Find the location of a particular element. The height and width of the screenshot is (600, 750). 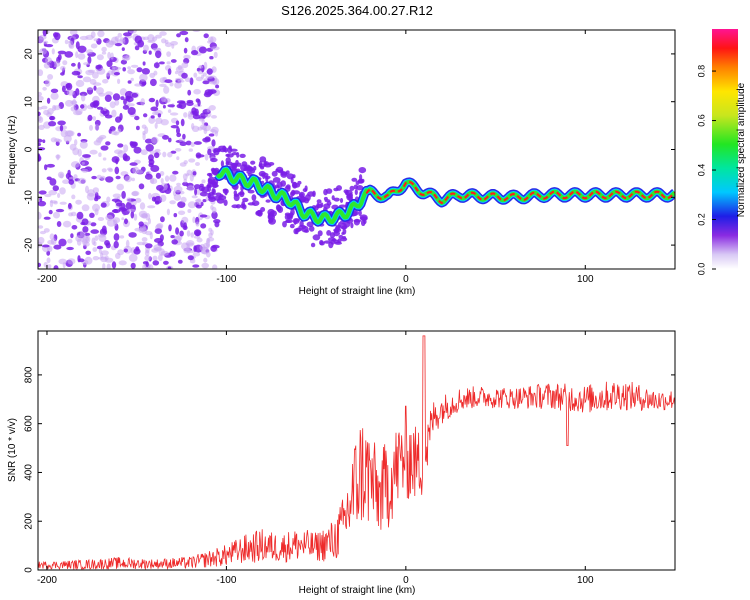

colorbar-tick-label: 0.0 is located at coordinates (701, 269).